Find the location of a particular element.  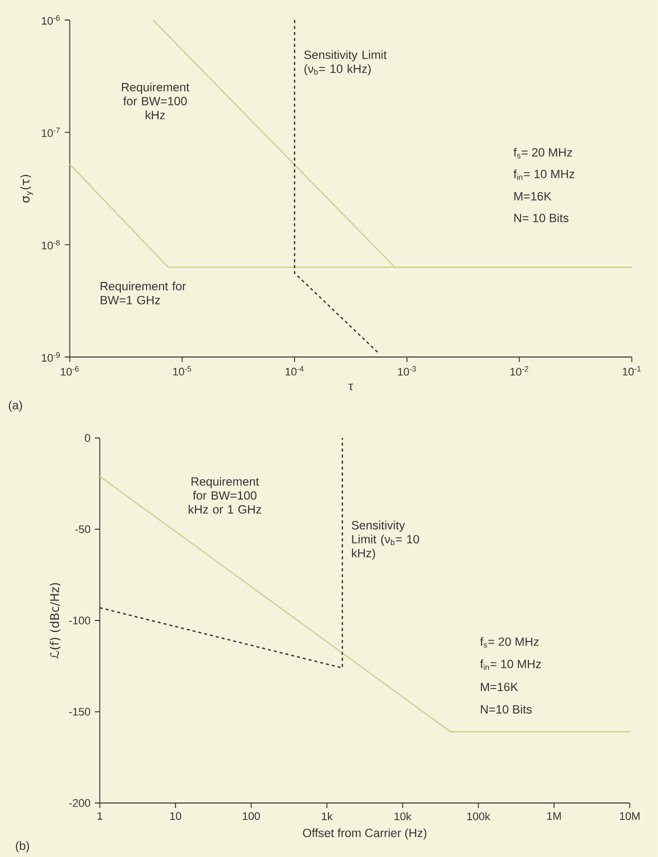

annotation: Sensitivity Limit (ν$_{b}$= 10 kHz) is located at coordinates (345, 63).